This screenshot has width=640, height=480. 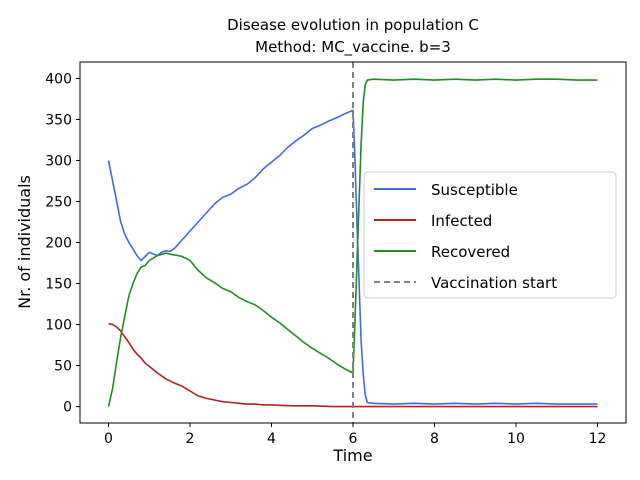 I want to click on chart-subtitle: Method: MC_vaccine. b=3, so click(x=353, y=47).